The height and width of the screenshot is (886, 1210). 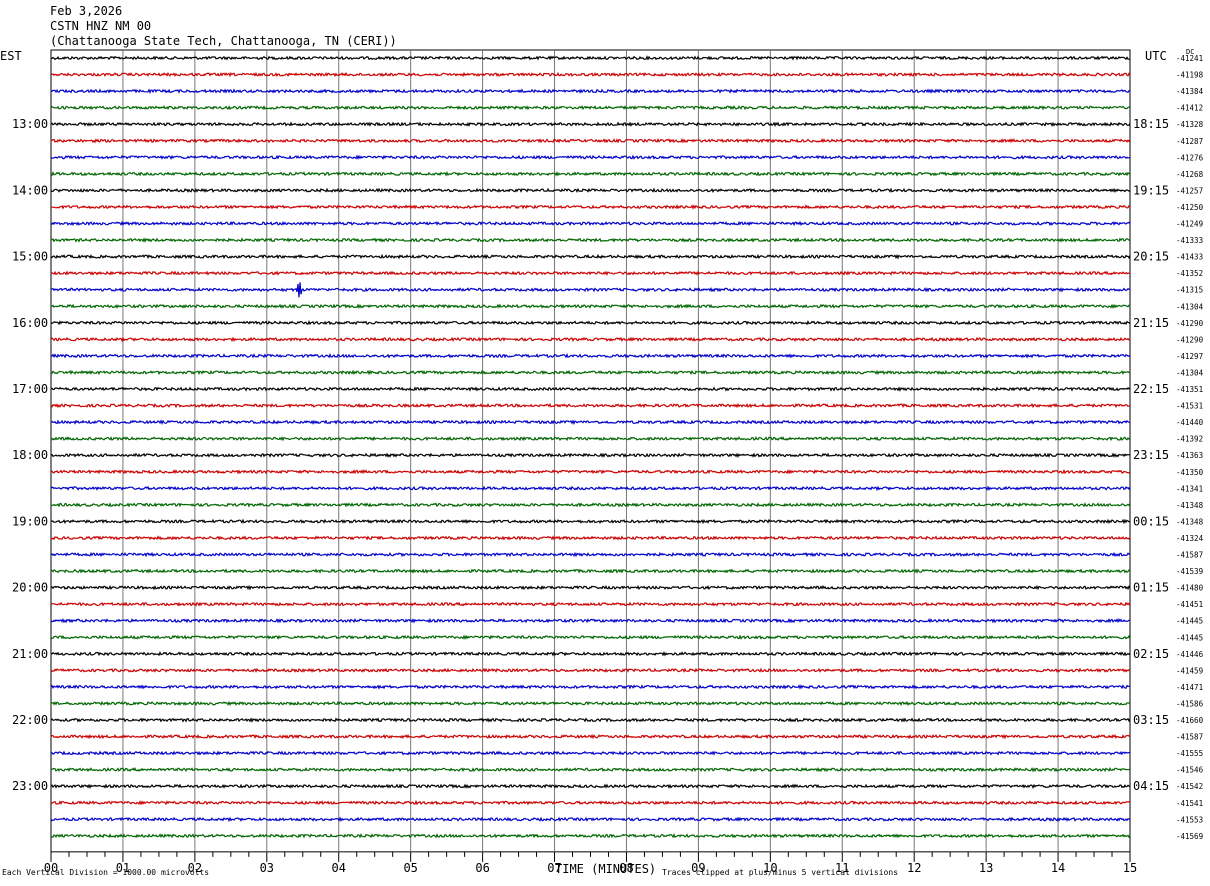 What do you see at coordinates (626, 868) in the screenshot?
I see `x-tick-label: 08` at bounding box center [626, 868].